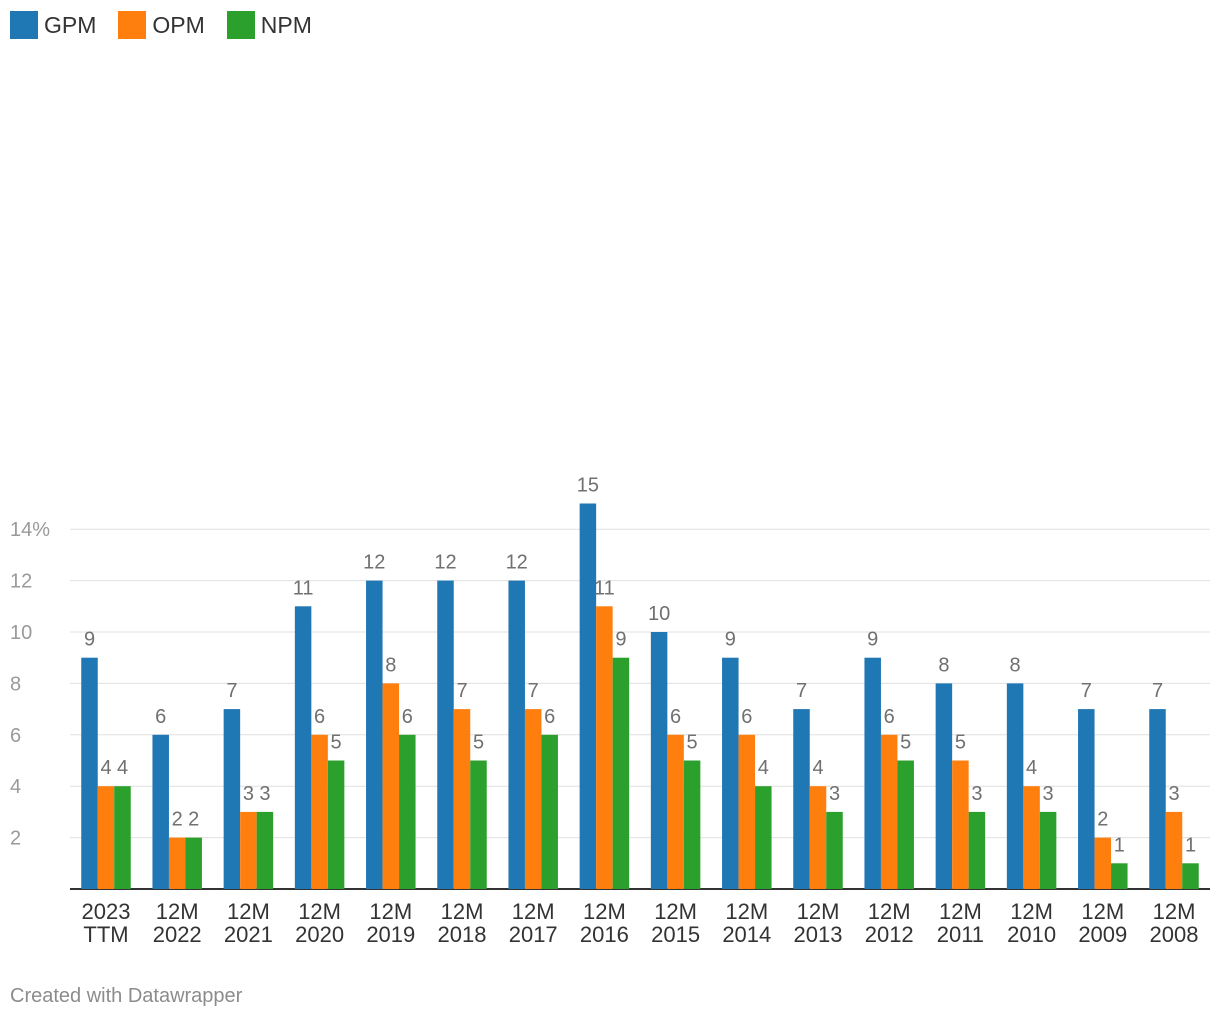 This screenshot has height=1020, width=1220. What do you see at coordinates (604, 934) in the screenshot?
I see `x-tick-label-line2: 2016` at bounding box center [604, 934].